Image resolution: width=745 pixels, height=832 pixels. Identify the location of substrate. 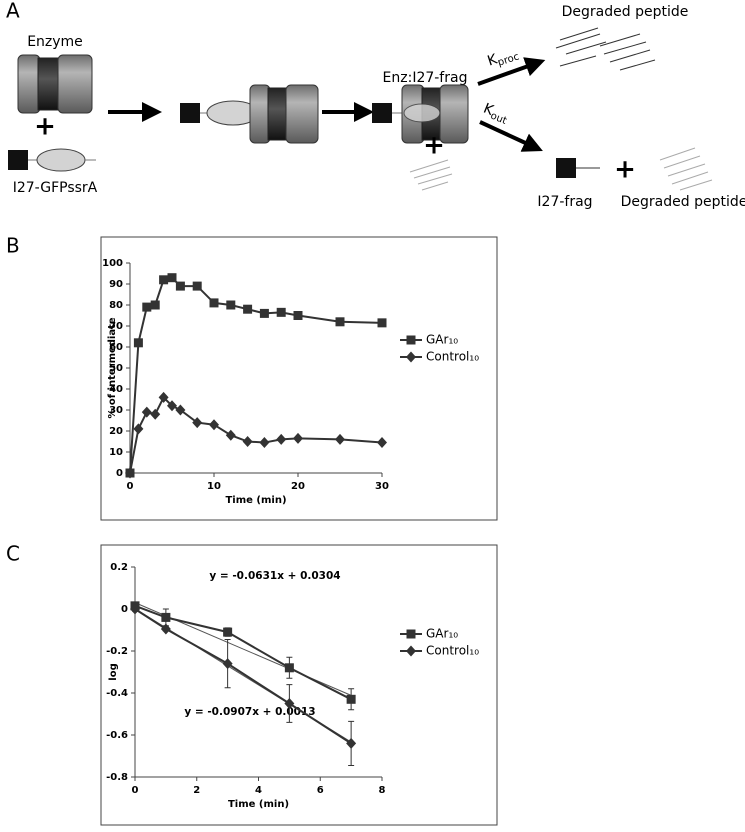
(52, 160).